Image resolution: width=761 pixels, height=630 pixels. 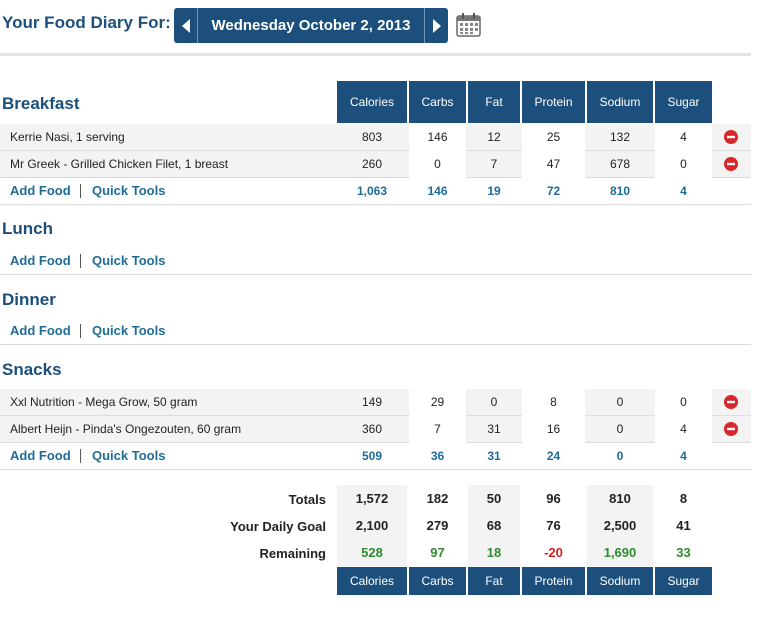 I want to click on total-protein: 96, so click(x=553, y=498).